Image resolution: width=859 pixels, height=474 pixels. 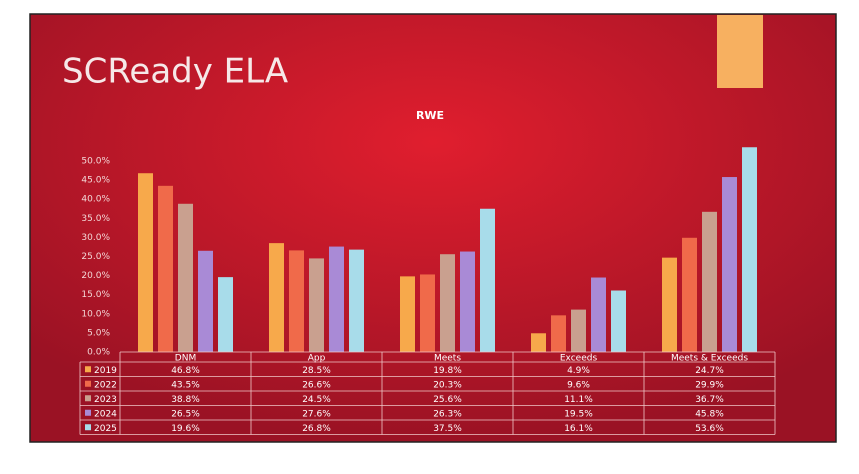 What do you see at coordinates (447, 371) in the screenshot?
I see `table-cell: 19.8%` at bounding box center [447, 371].